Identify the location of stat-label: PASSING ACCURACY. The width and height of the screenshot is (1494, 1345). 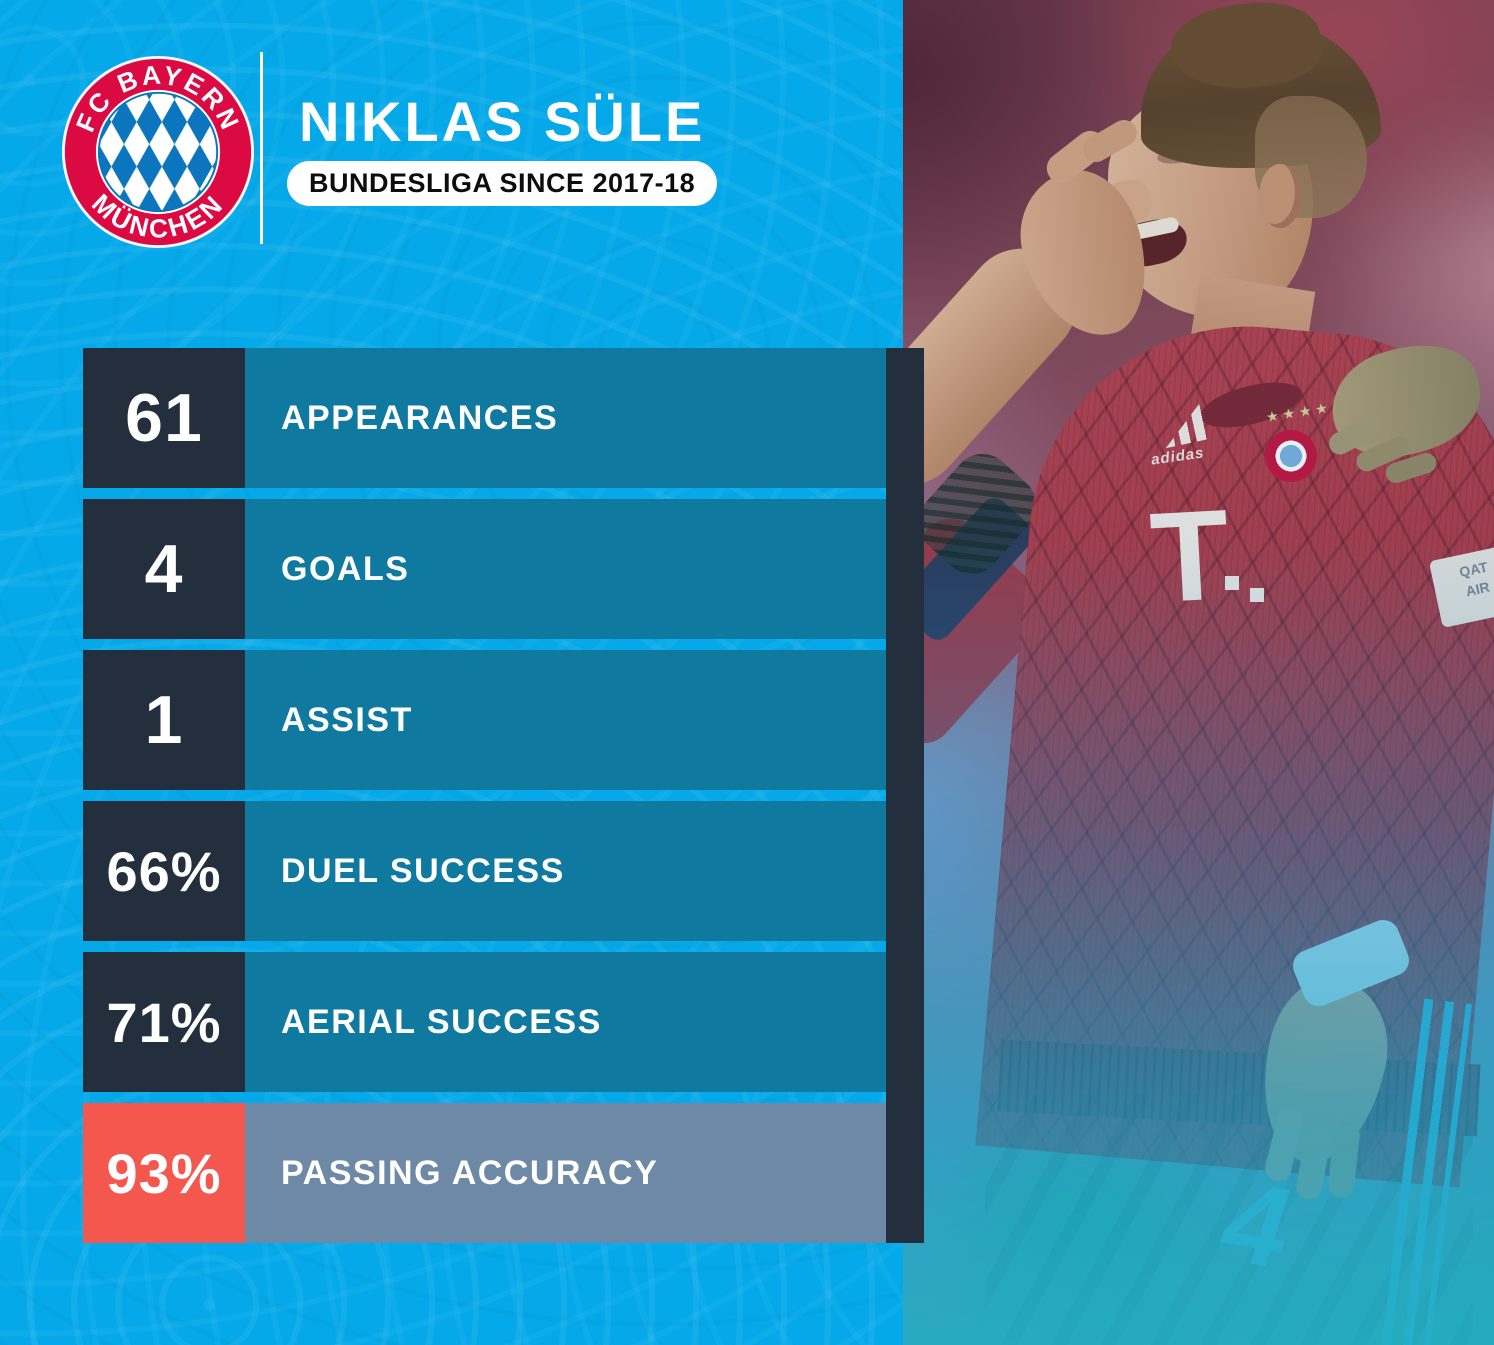
(470, 1172).